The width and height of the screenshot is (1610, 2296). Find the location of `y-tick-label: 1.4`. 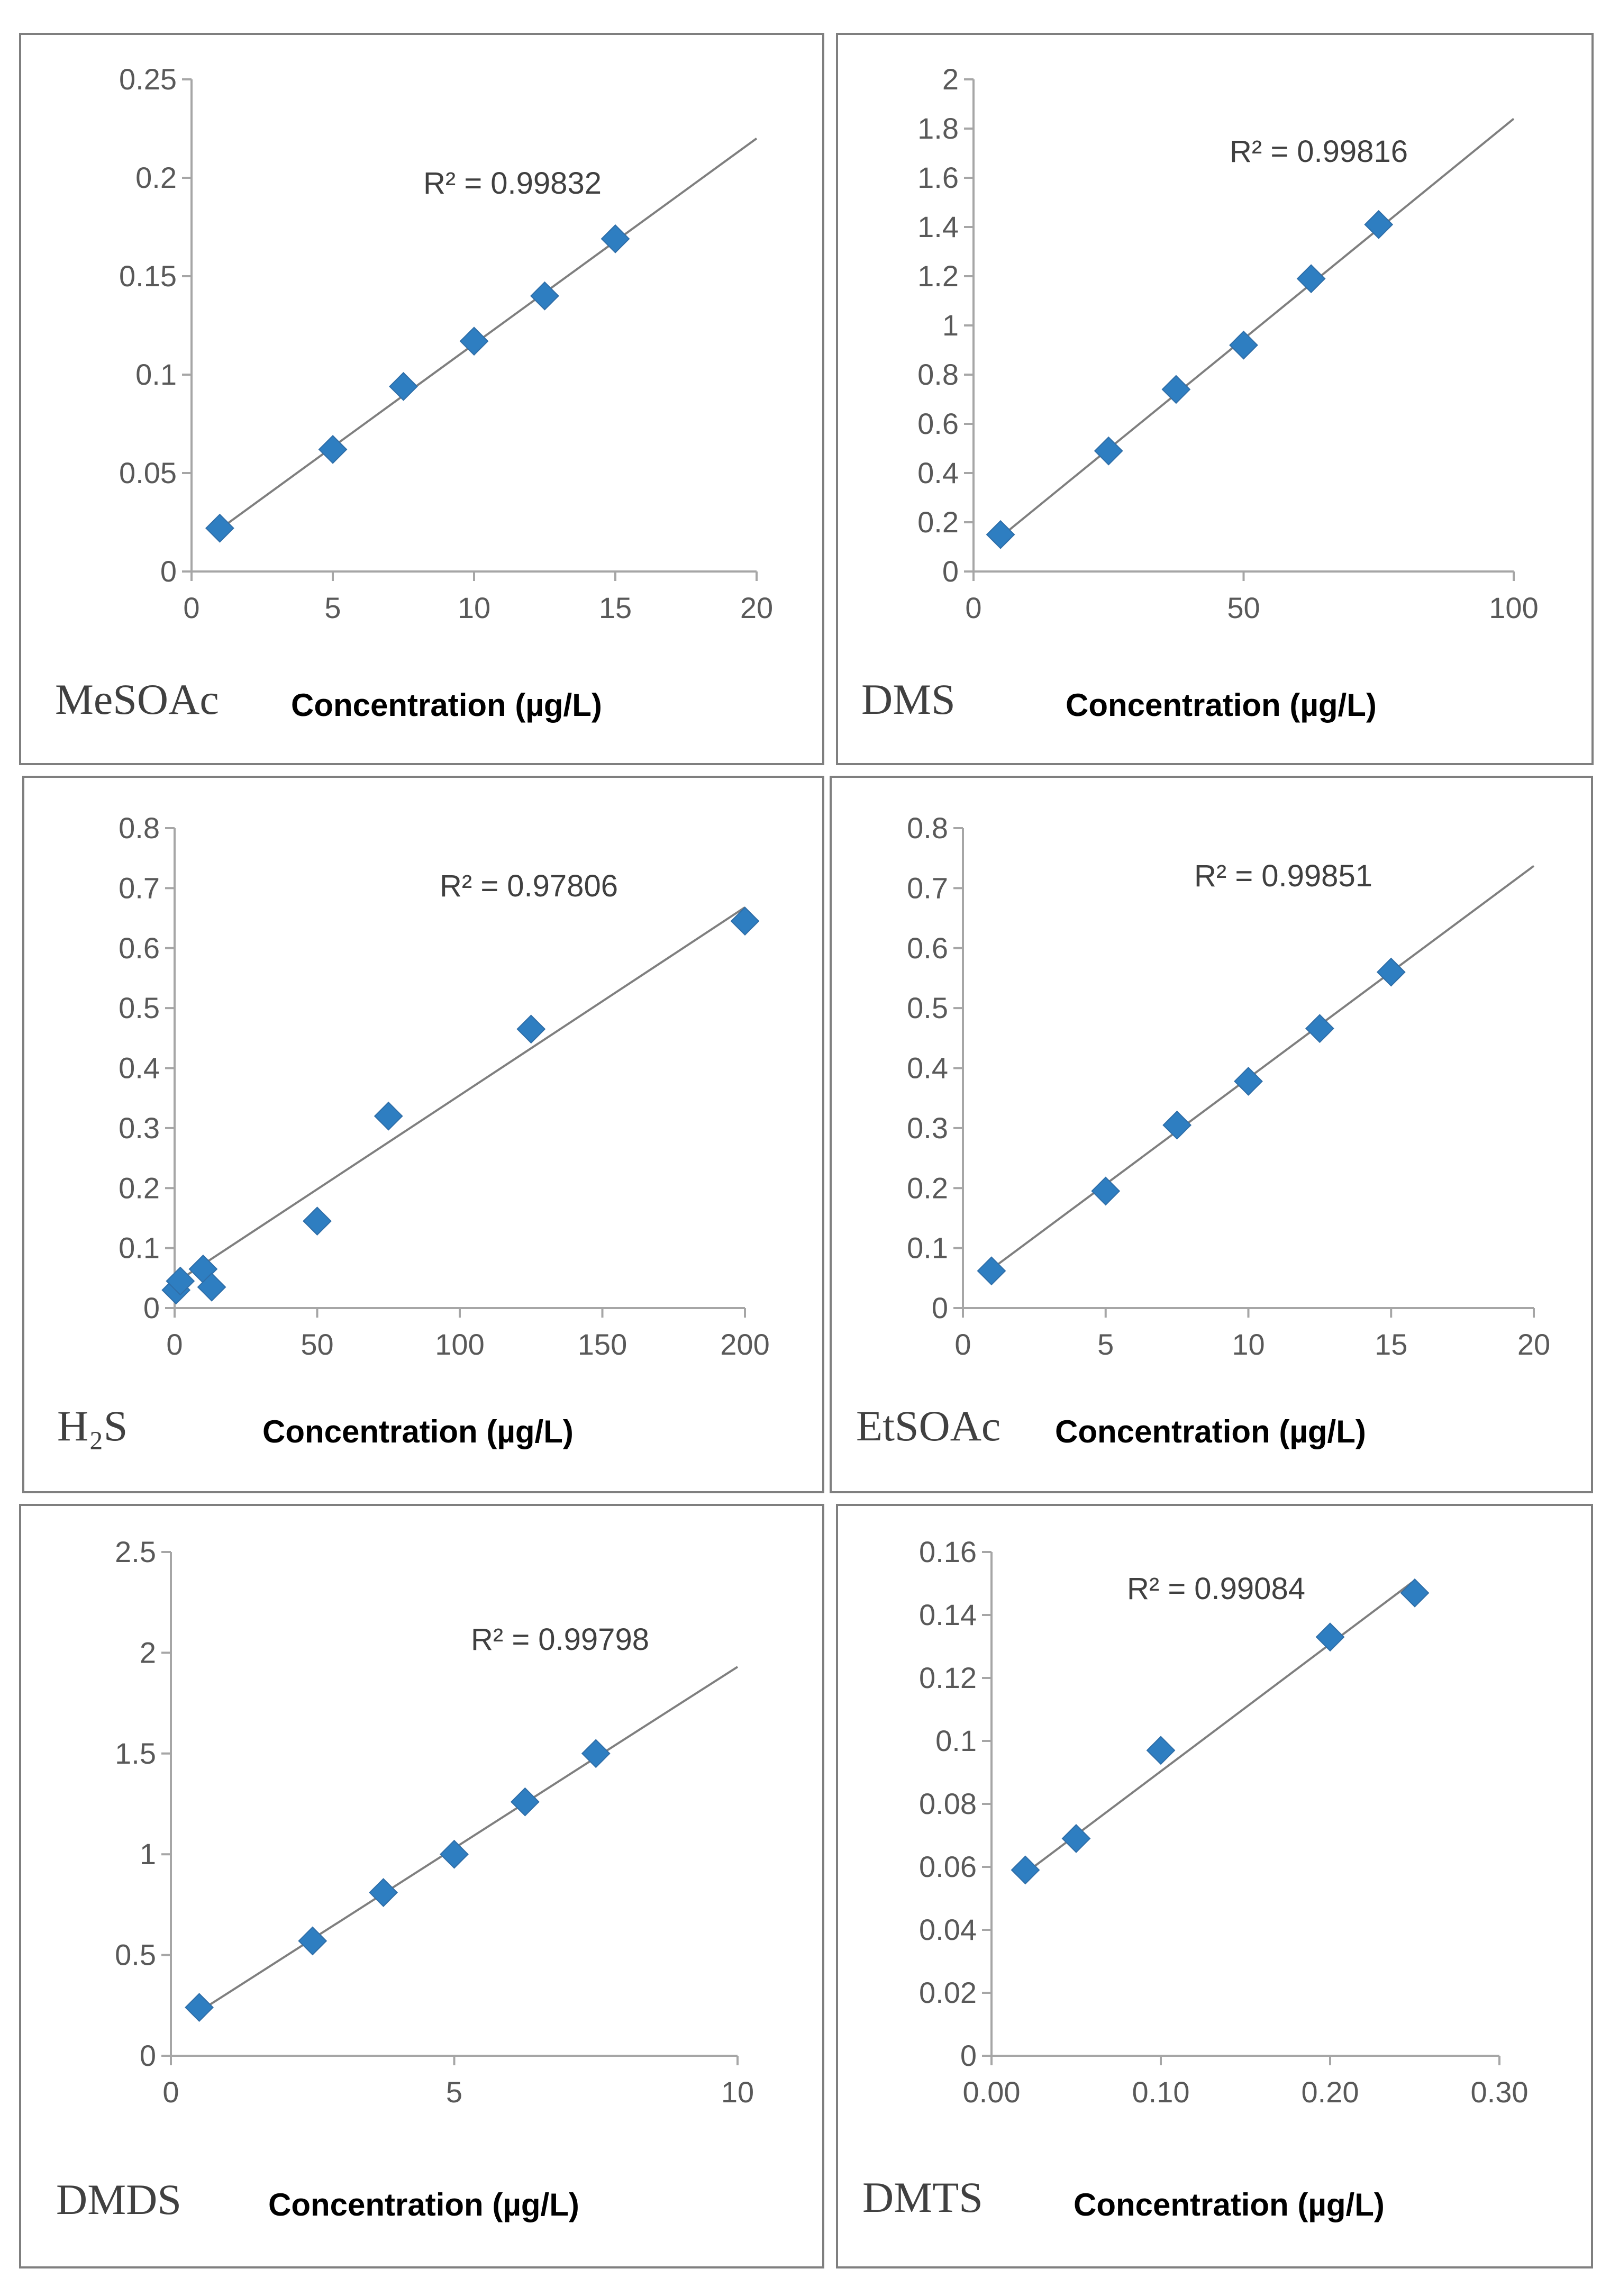

y-tick-label: 1.4 is located at coordinates (938, 226).